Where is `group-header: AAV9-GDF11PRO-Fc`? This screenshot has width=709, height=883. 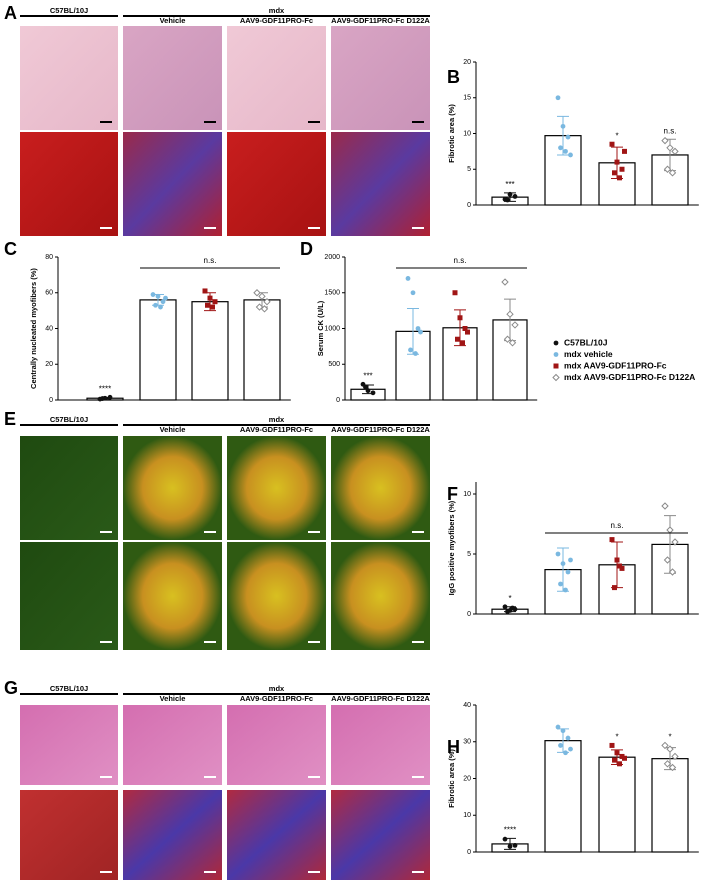
group-header: AAV9-GDF11PRO-Fc is located at coordinates (276, 429).